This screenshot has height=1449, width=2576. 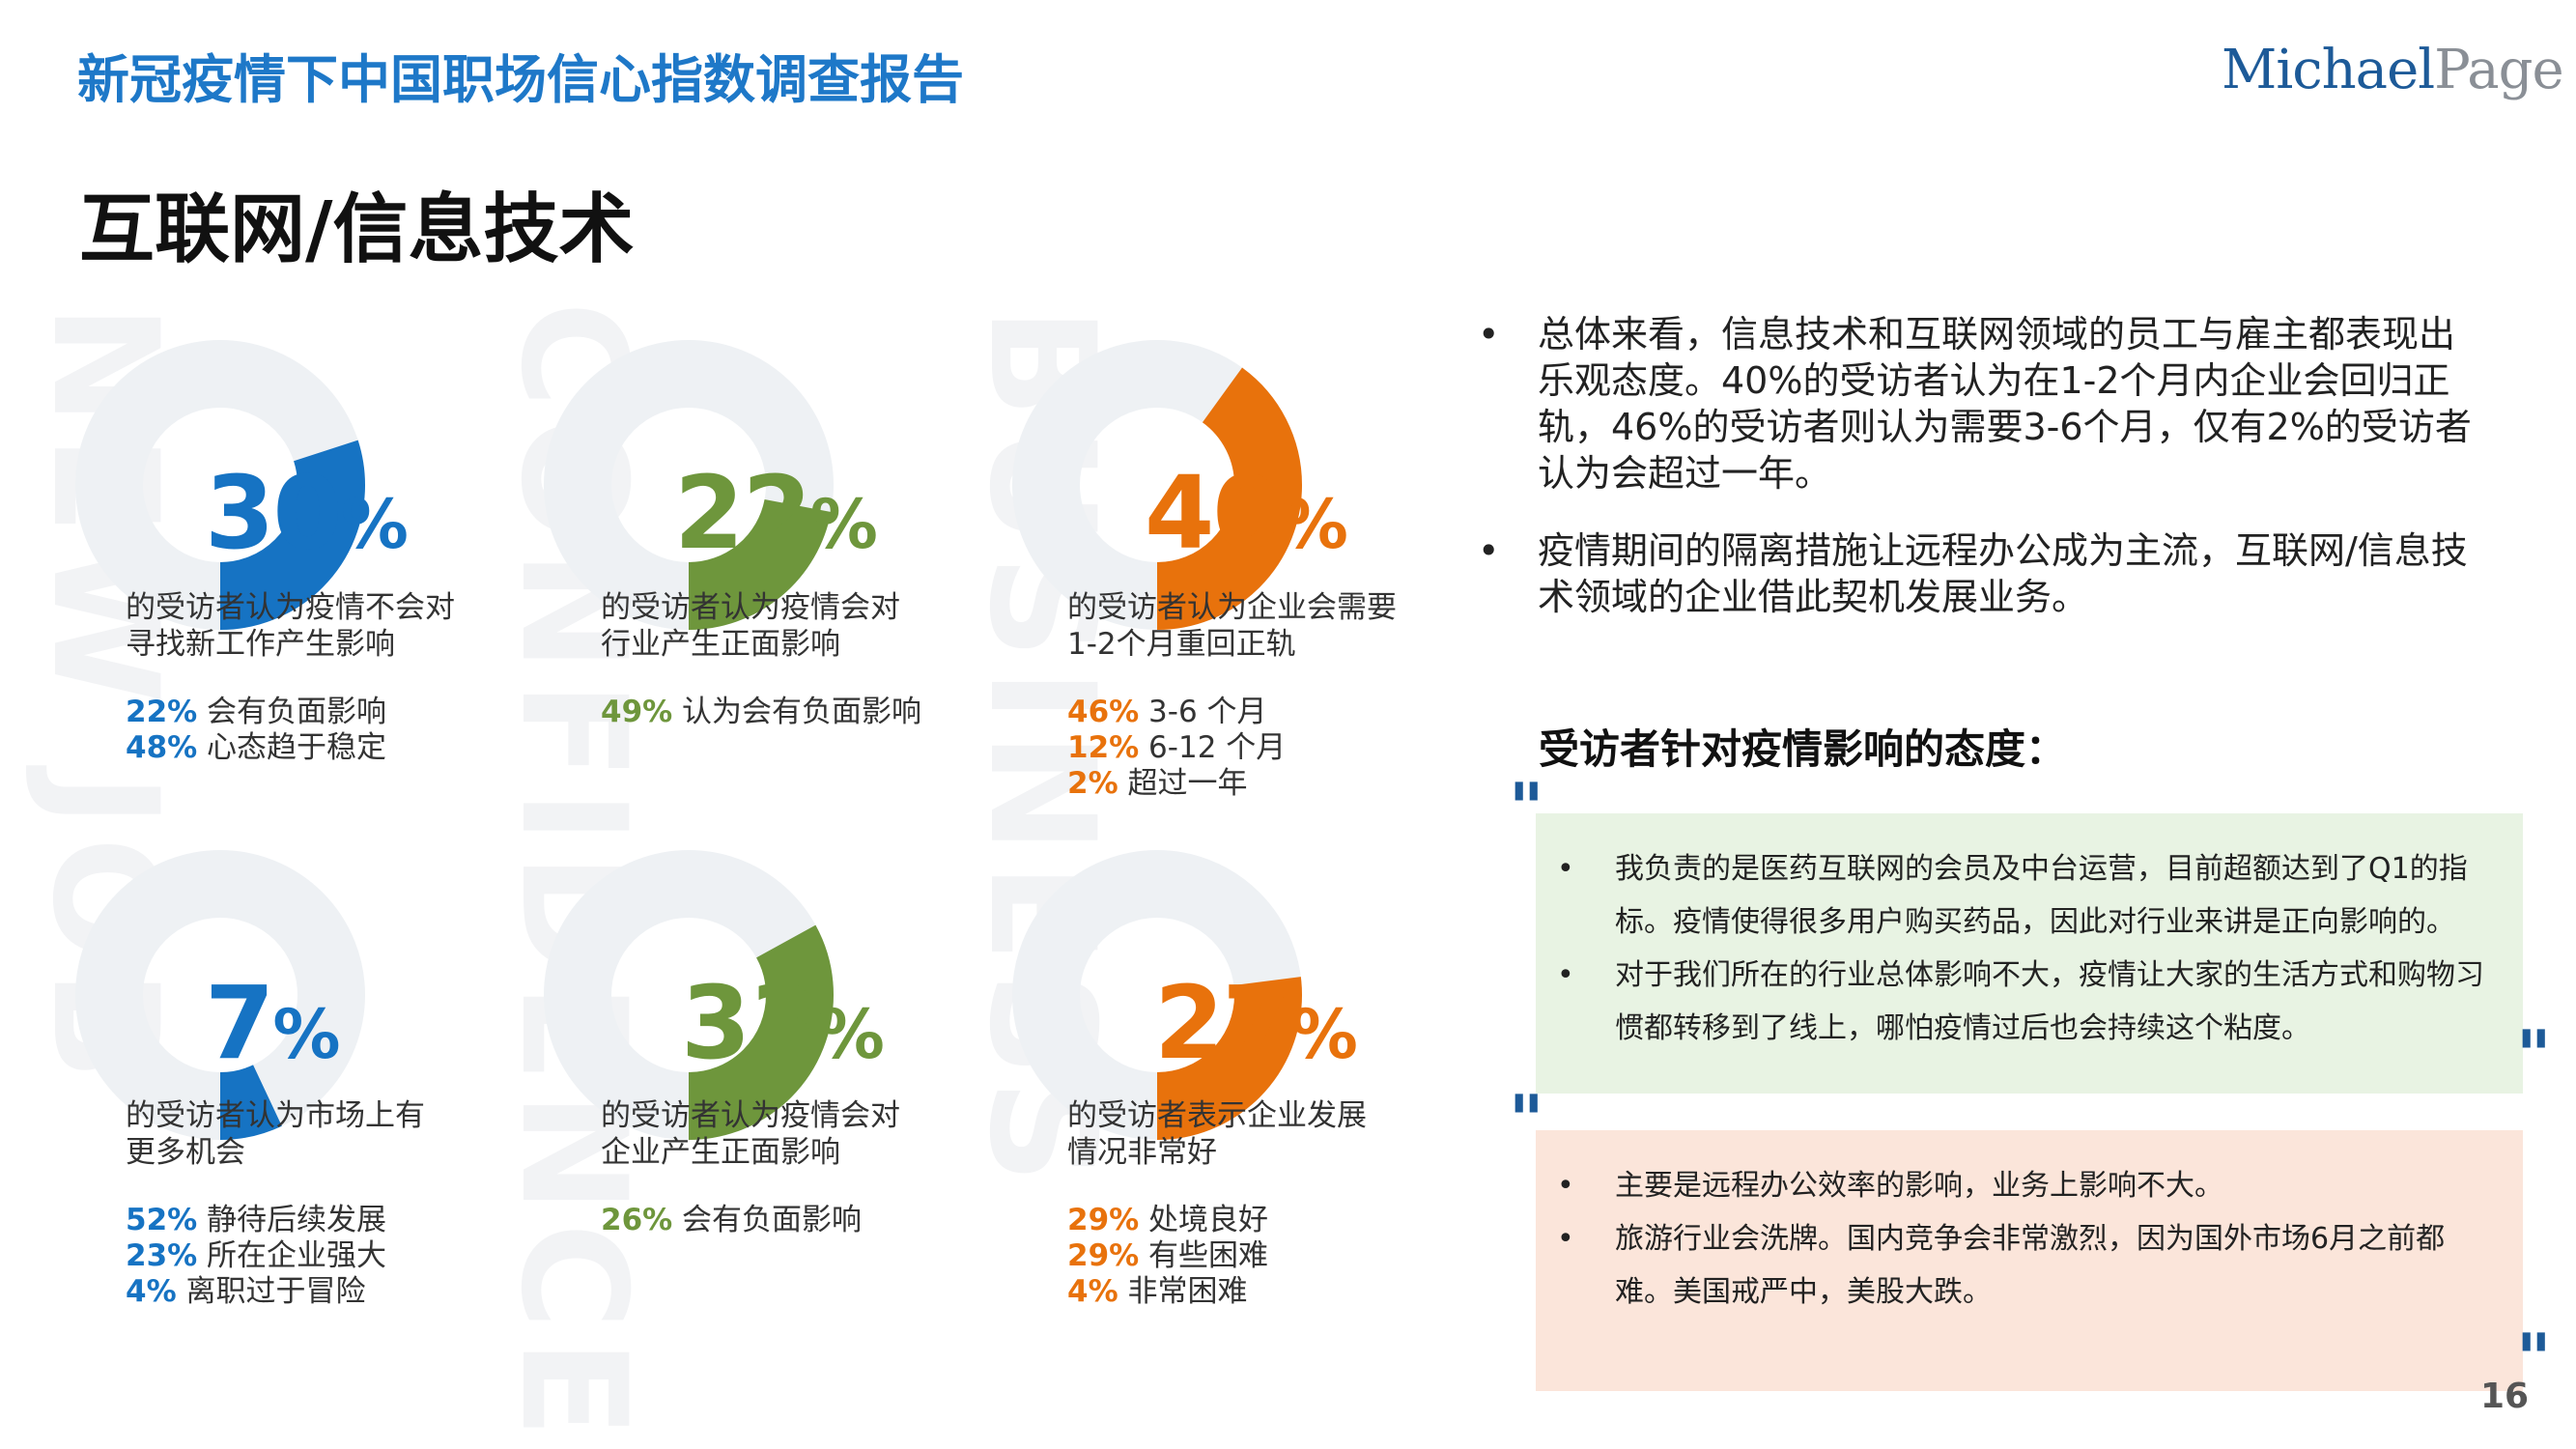 I want to click on desc-line: 的受访者认为市场上有, so click(x=275, y=1115).